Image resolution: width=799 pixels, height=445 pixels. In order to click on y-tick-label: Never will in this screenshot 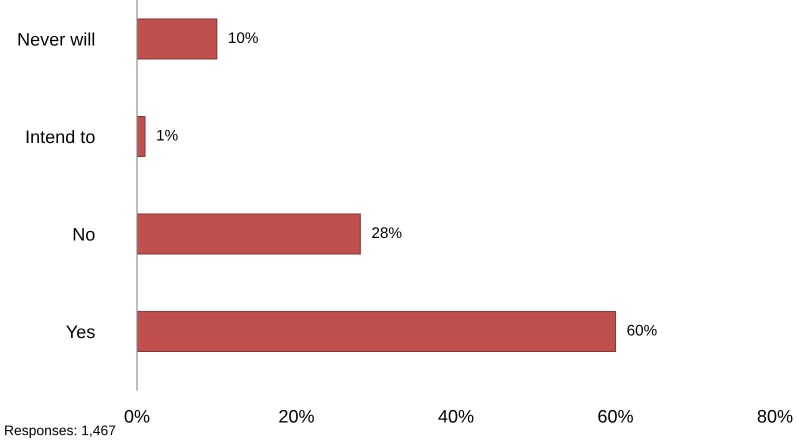, I will do `click(56, 39)`.